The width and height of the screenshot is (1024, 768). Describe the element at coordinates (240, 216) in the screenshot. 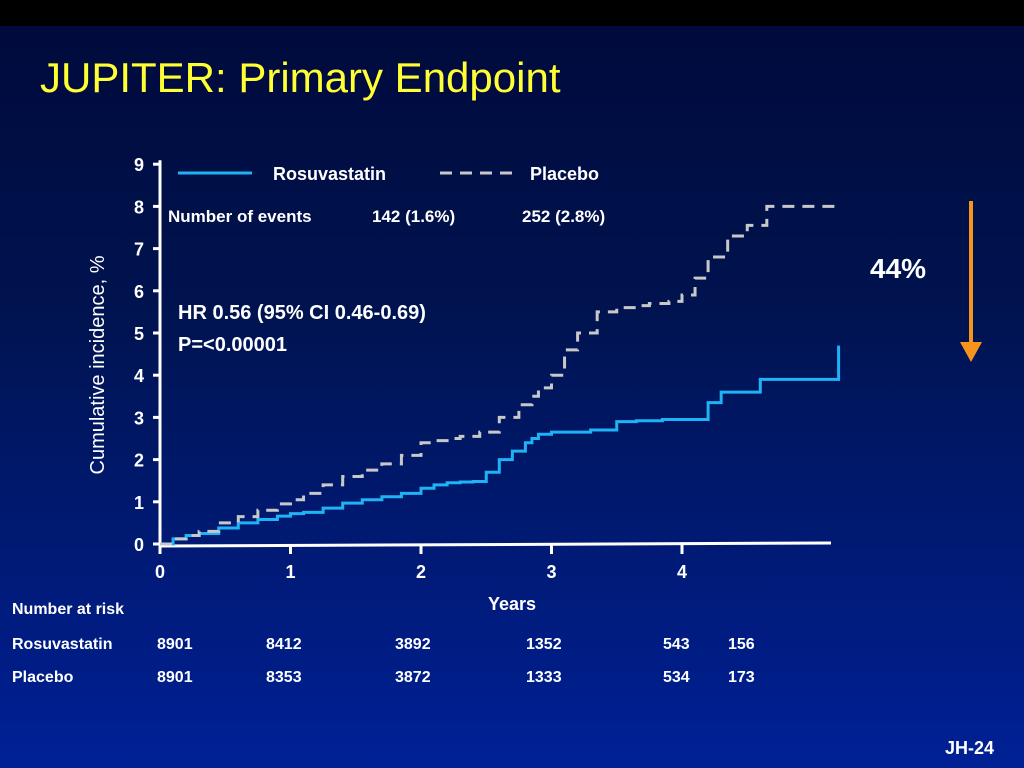

I see `events-label: Number of events` at that location.